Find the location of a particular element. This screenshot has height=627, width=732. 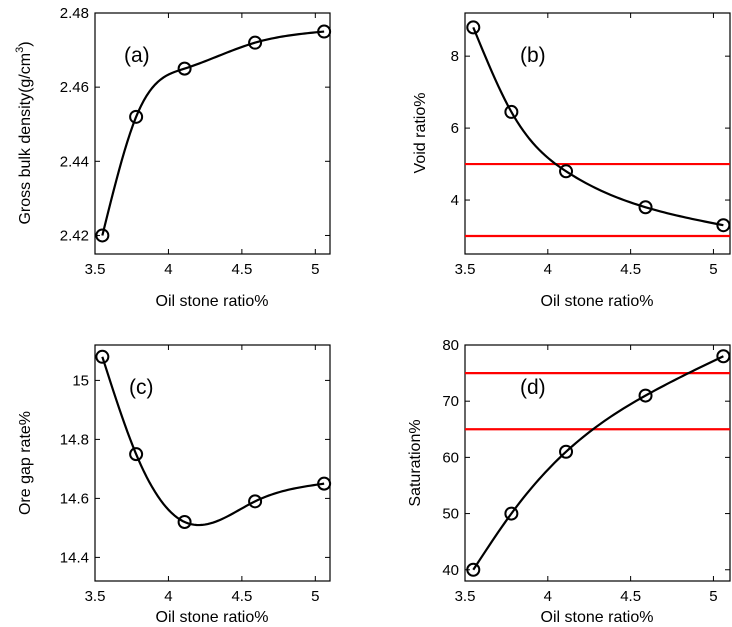

y-tick-label: 80 is located at coordinates (450, 345).